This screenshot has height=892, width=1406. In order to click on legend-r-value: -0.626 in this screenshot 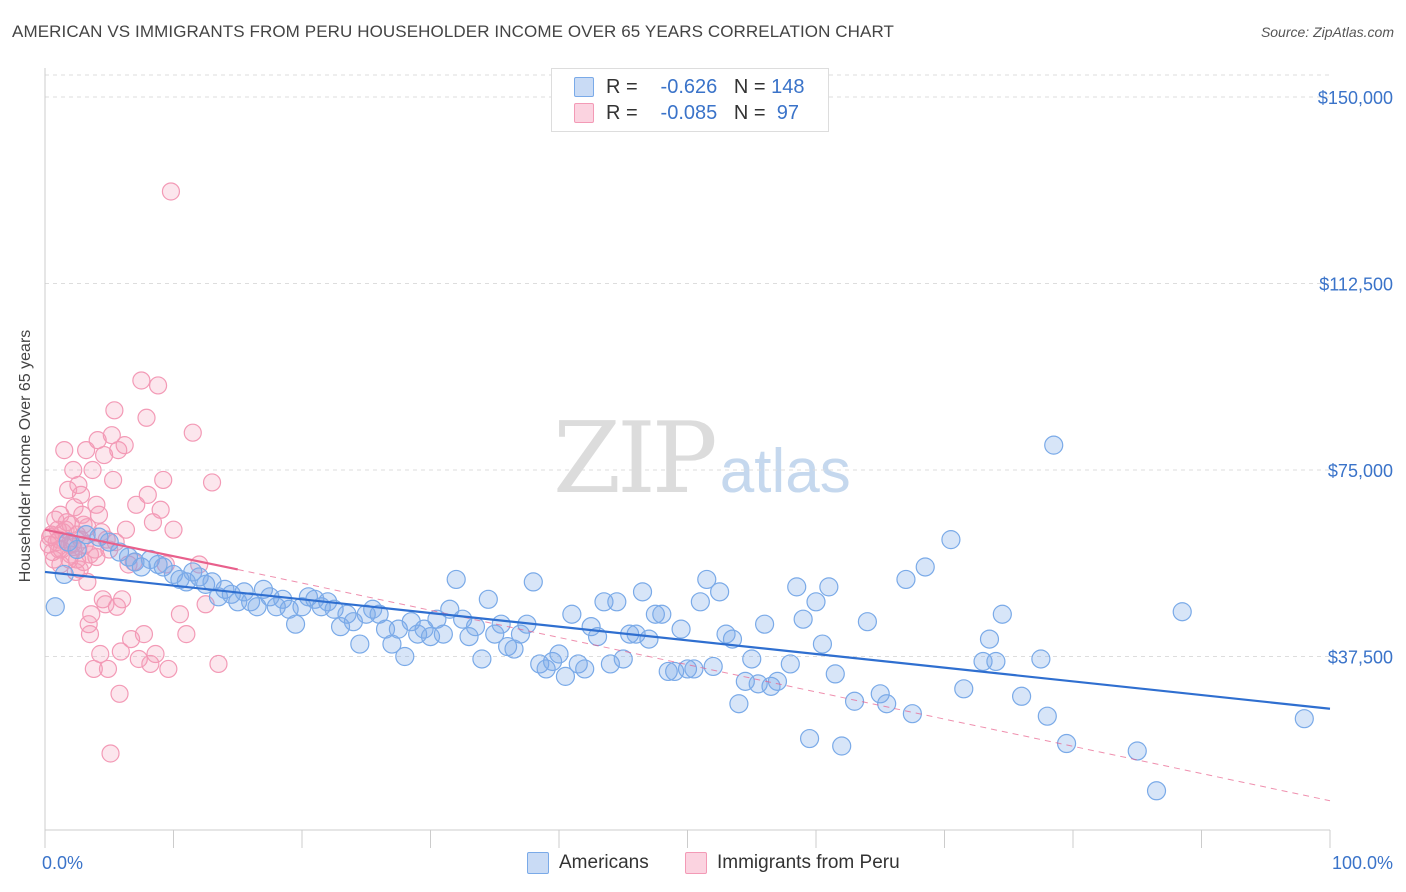, I will do `click(689, 86)`.